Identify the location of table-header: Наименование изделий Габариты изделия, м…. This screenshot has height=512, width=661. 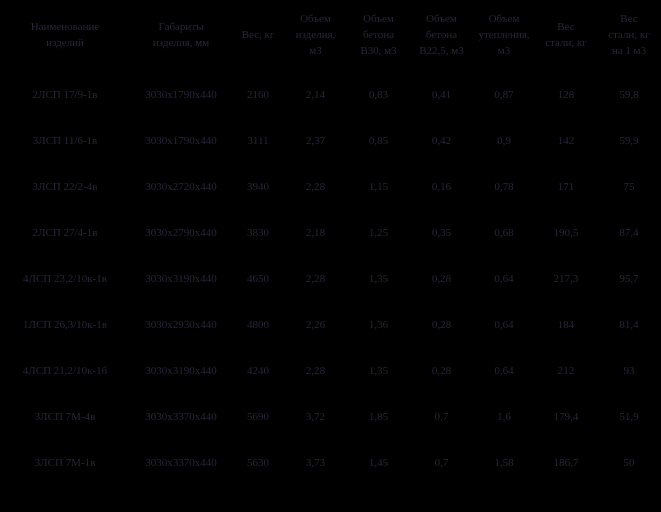
(330, 36).